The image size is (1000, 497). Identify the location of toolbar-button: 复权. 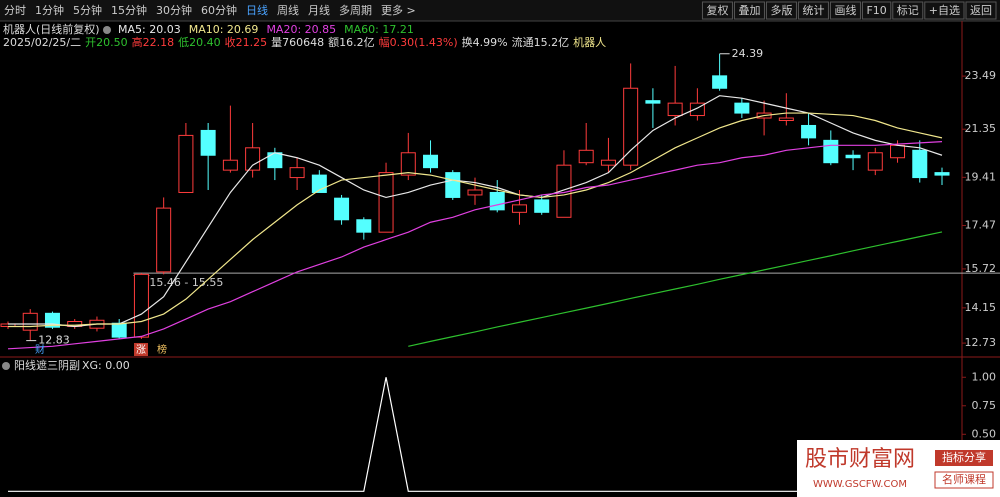
(717, 10).